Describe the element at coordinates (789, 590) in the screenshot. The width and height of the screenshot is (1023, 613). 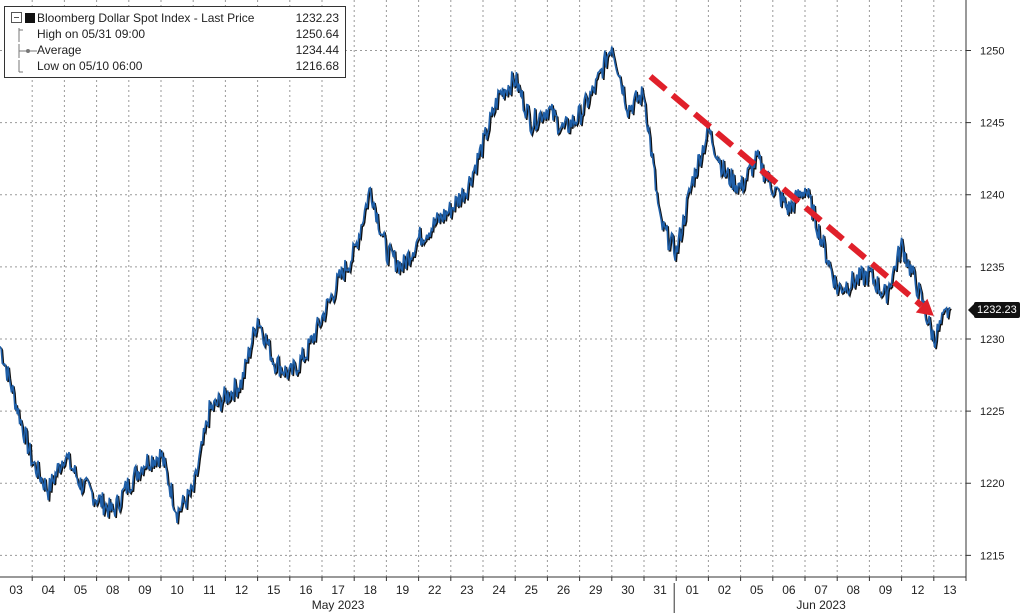
I see `x-tick-label: 06` at that location.